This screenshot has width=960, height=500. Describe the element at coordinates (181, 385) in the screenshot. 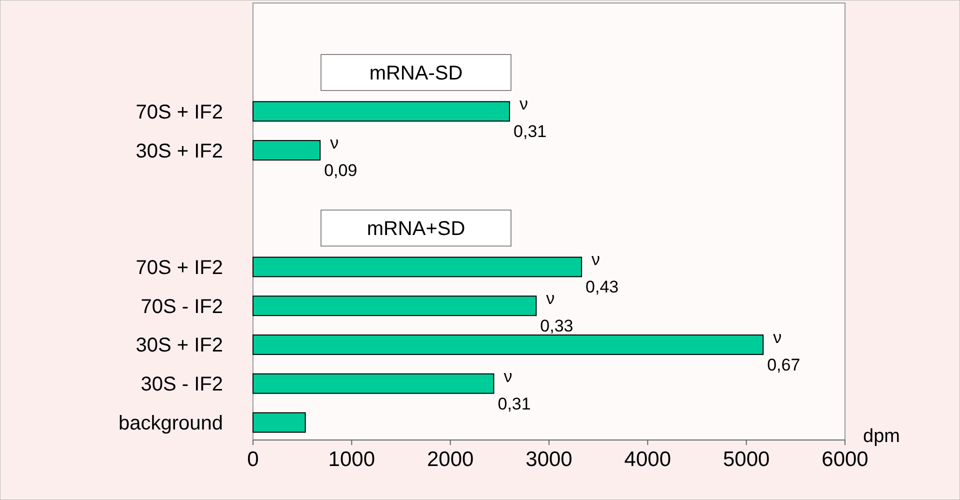

I see `y-tick-label: 30S - IF2` at that location.